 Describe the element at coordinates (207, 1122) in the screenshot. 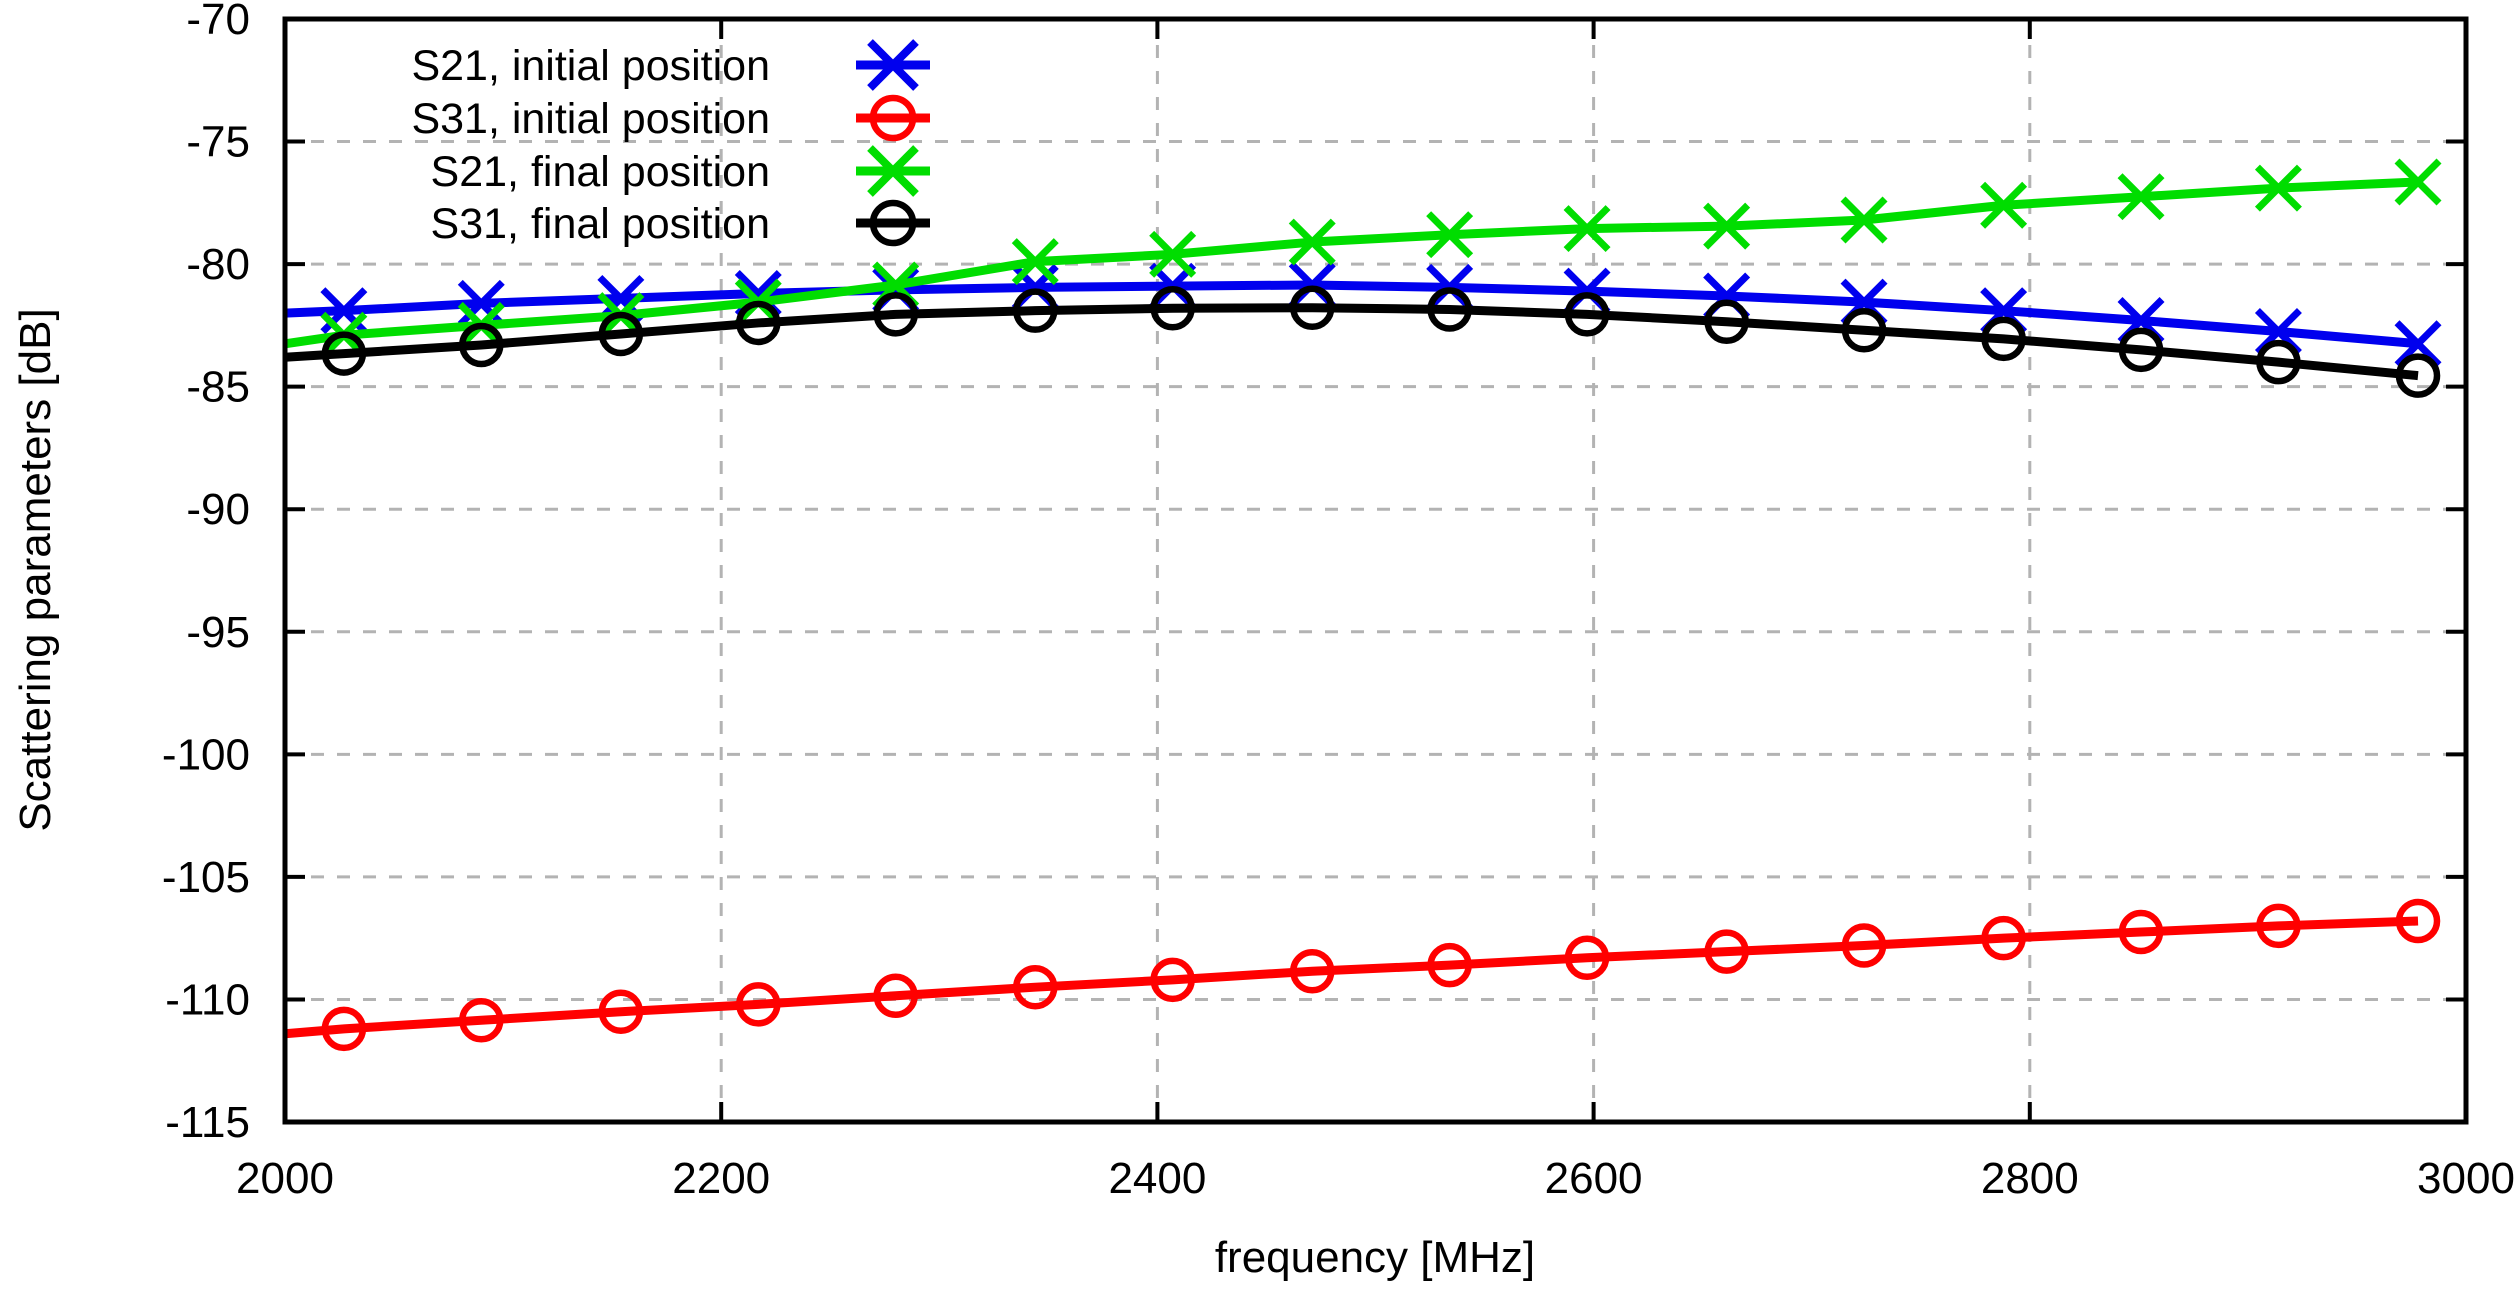

I see `y-tick-label--115: -115` at that location.